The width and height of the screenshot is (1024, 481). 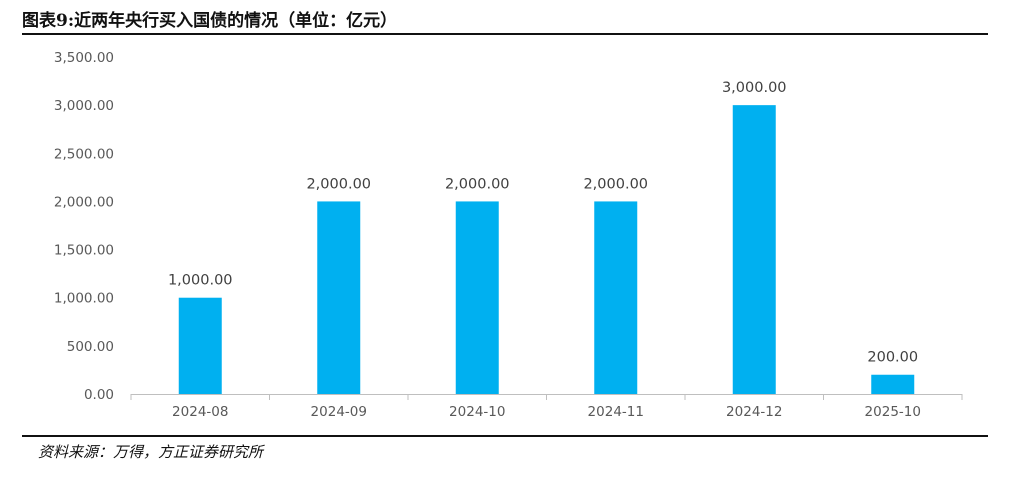 I want to click on y-tick-label: 0.00, so click(x=99, y=395).